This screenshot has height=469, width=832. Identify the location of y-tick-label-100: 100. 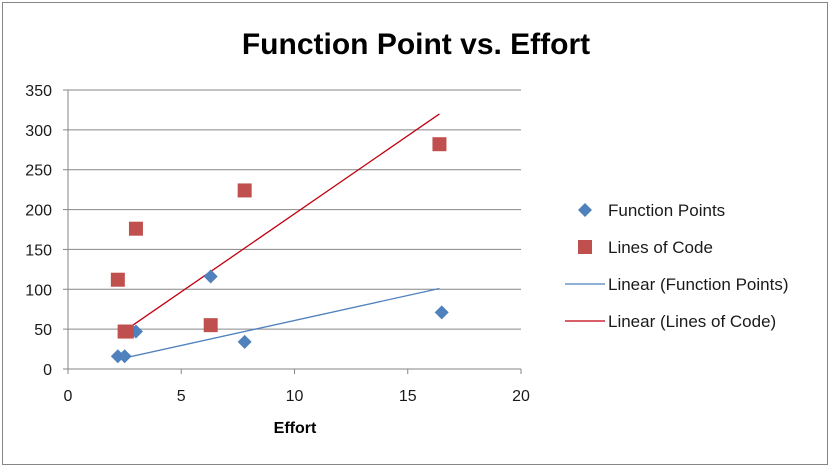
(38, 290).